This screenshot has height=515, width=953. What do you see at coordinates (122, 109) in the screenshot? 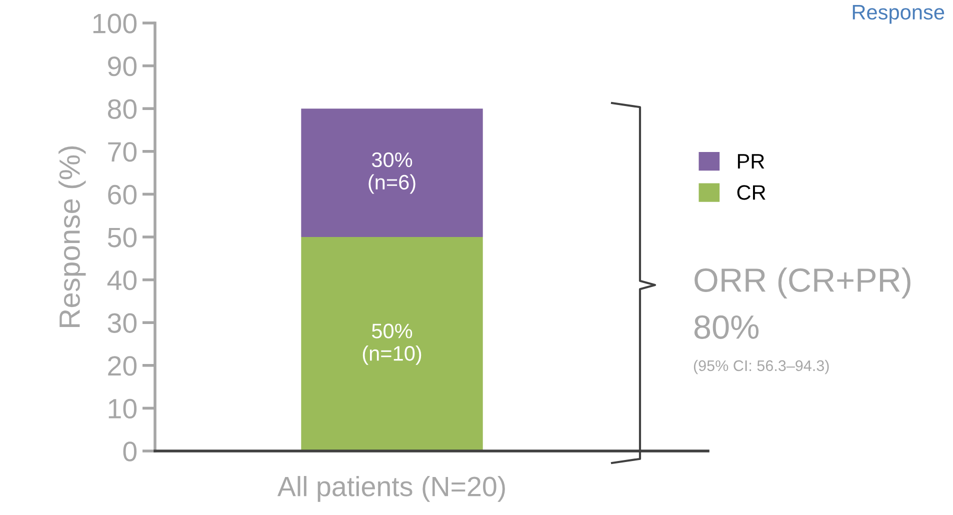
I see `y-tick-label: 80` at bounding box center [122, 109].